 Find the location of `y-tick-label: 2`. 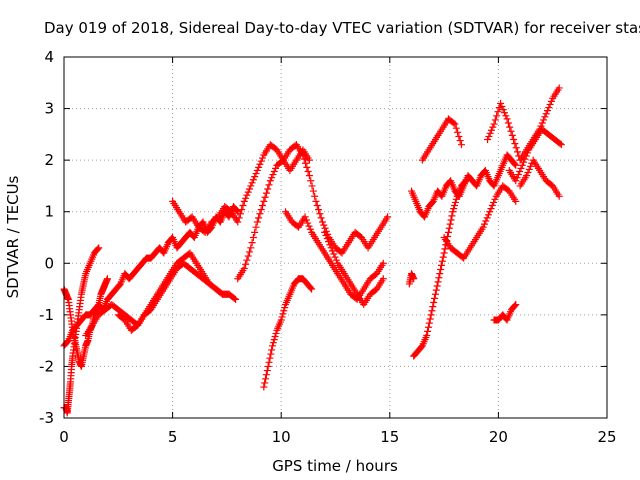

y-tick-label: 2 is located at coordinates (49, 160).